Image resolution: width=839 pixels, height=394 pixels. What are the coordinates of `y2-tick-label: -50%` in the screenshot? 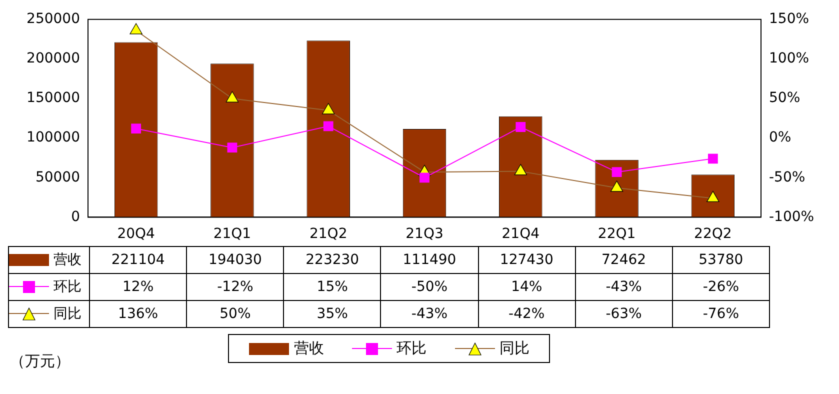 It's located at (787, 177).